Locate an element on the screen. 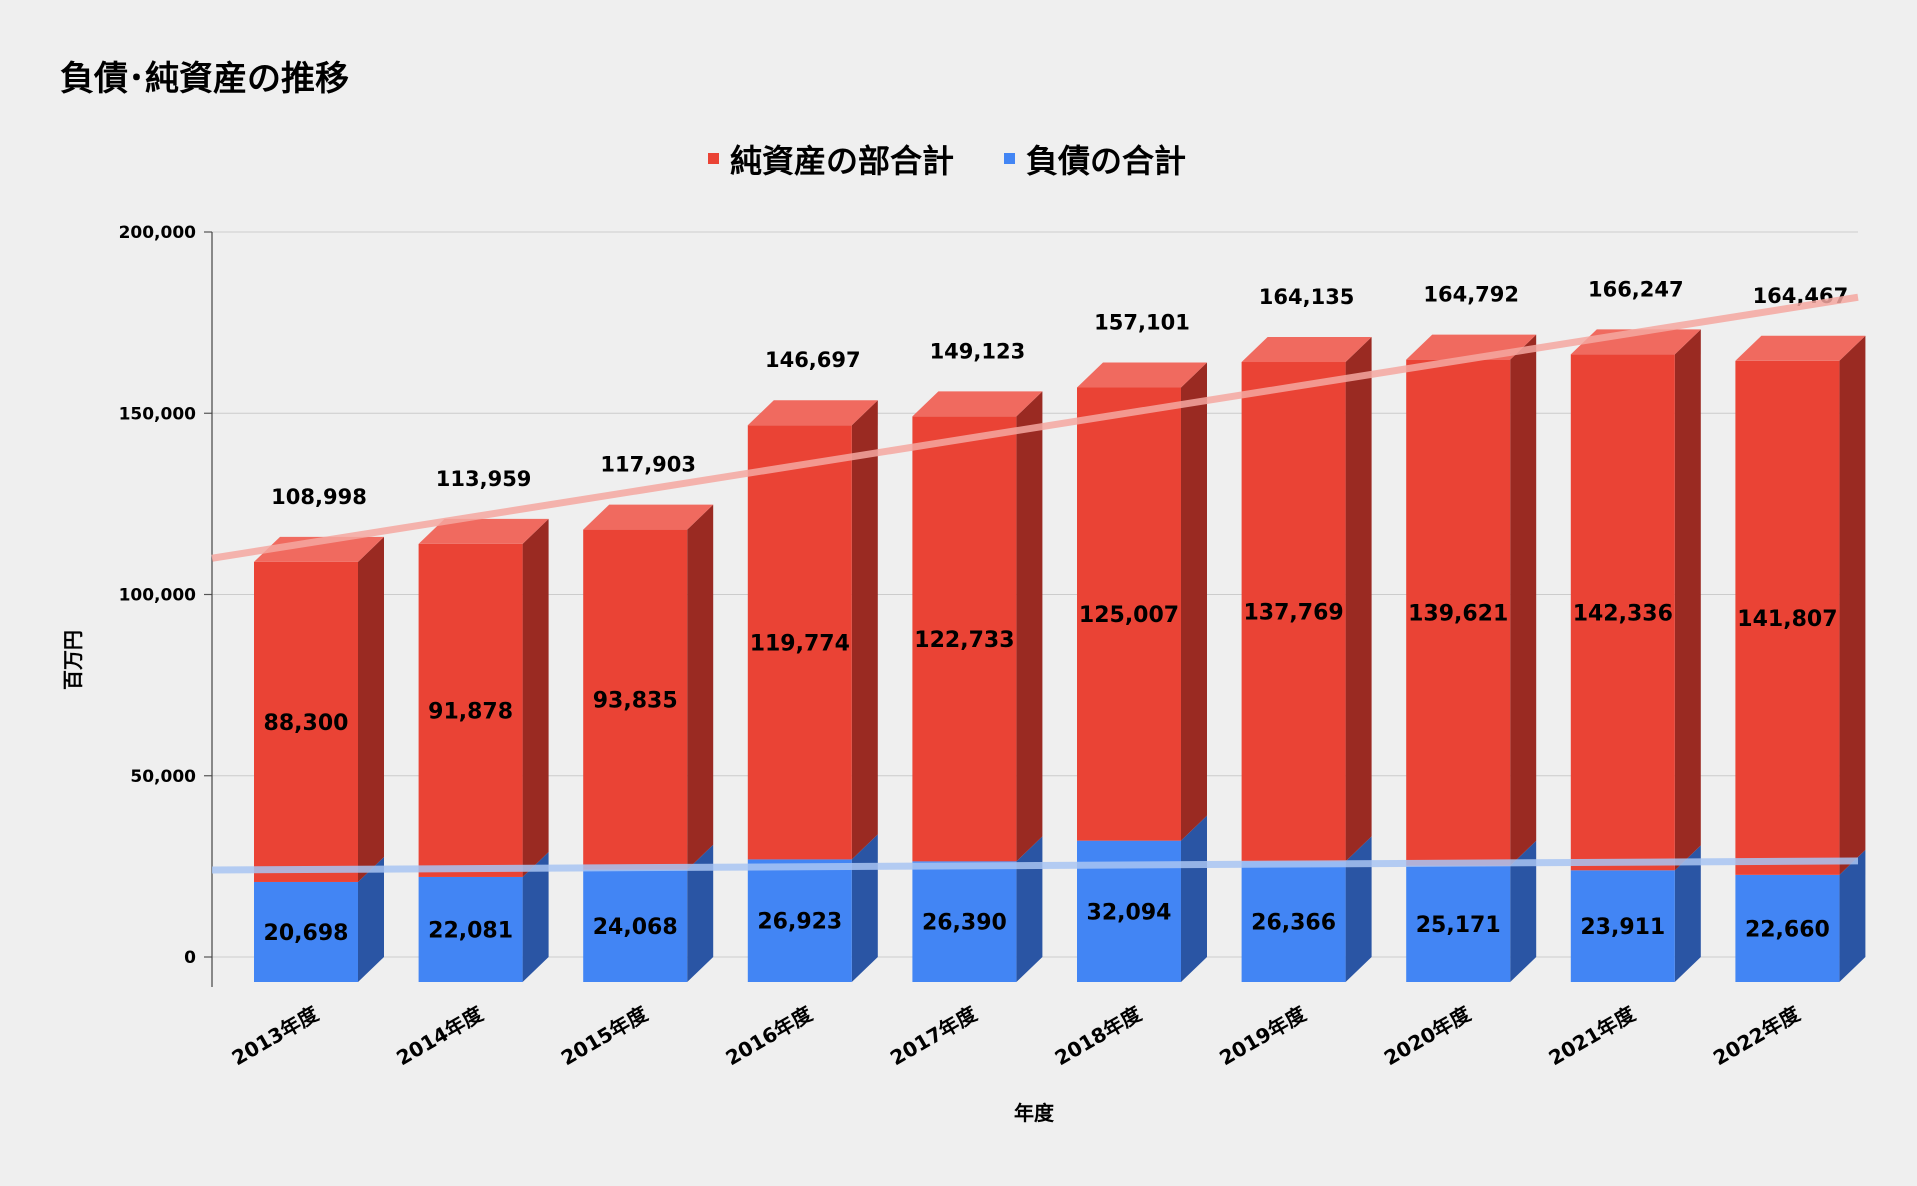  chart-title: 負債･純資産の推移 is located at coordinates (204, 79).